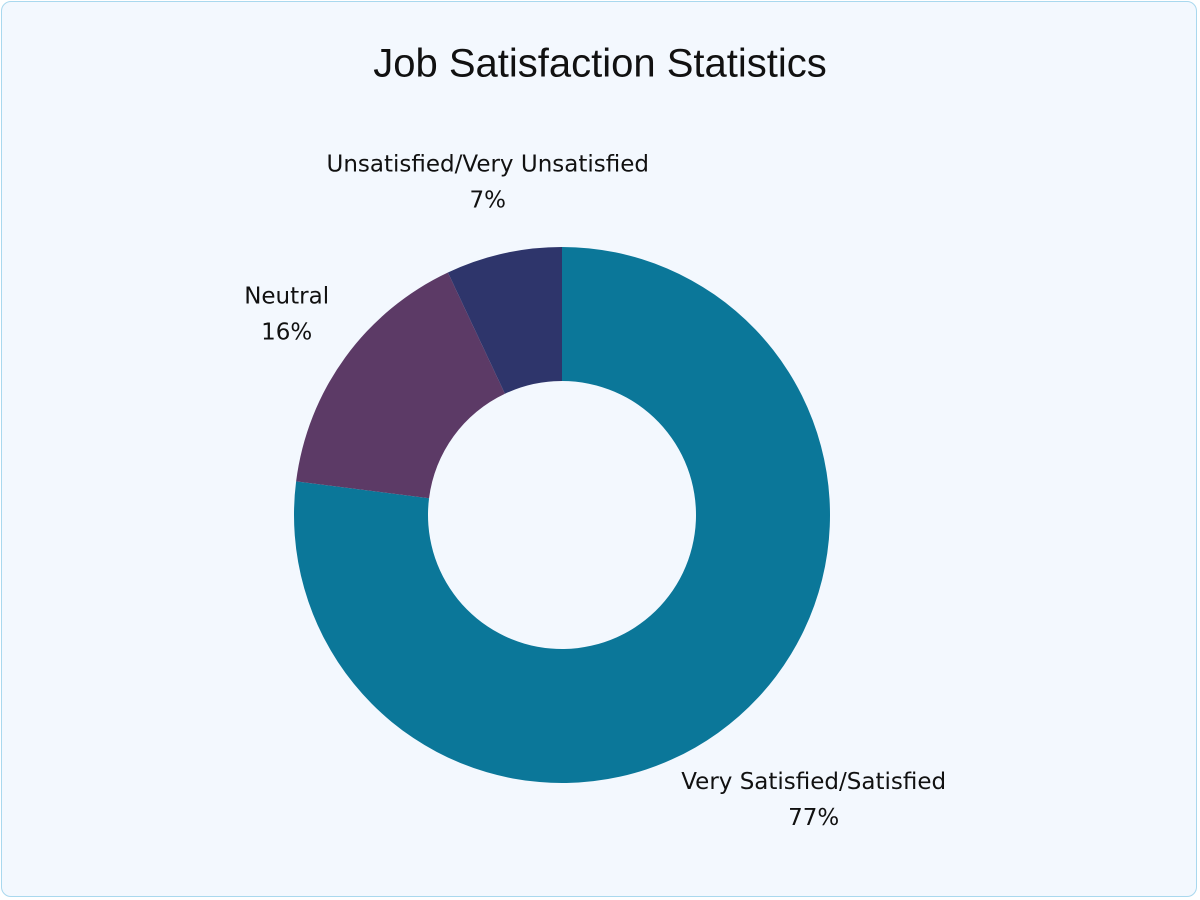 The width and height of the screenshot is (1200, 900). I want to click on slice-label: Neutral, so click(286, 296).